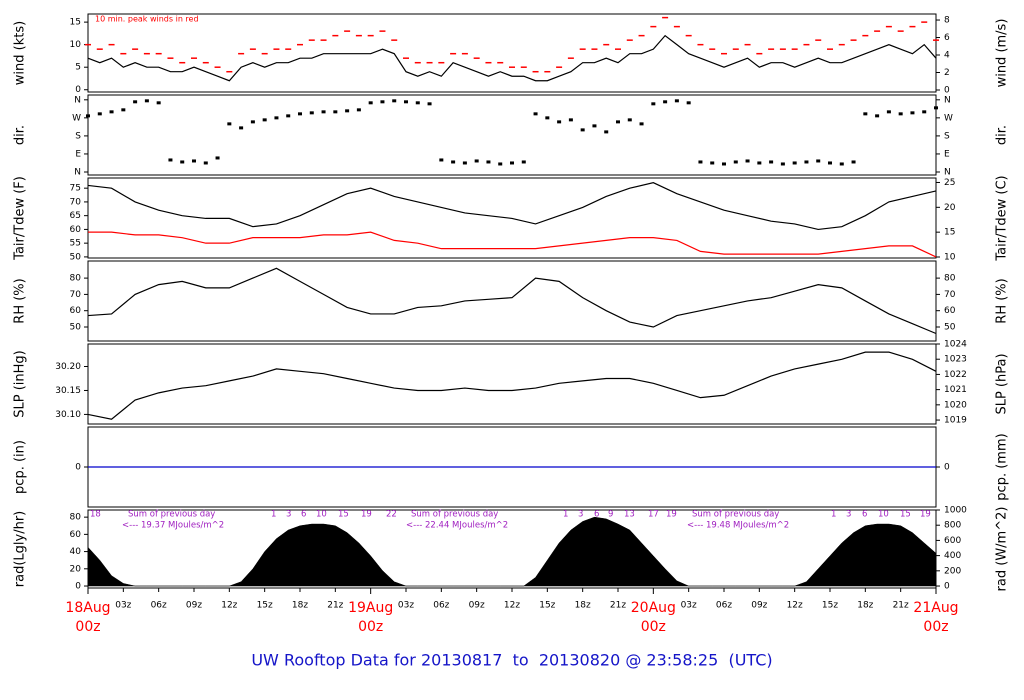  I want to click on annotation: 19, so click(671, 515).